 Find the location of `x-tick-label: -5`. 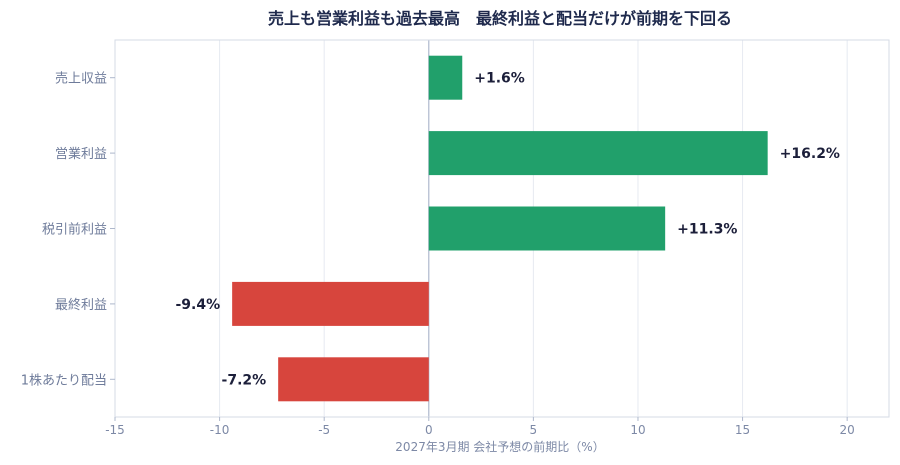

x-tick-label: -5 is located at coordinates (324, 430).